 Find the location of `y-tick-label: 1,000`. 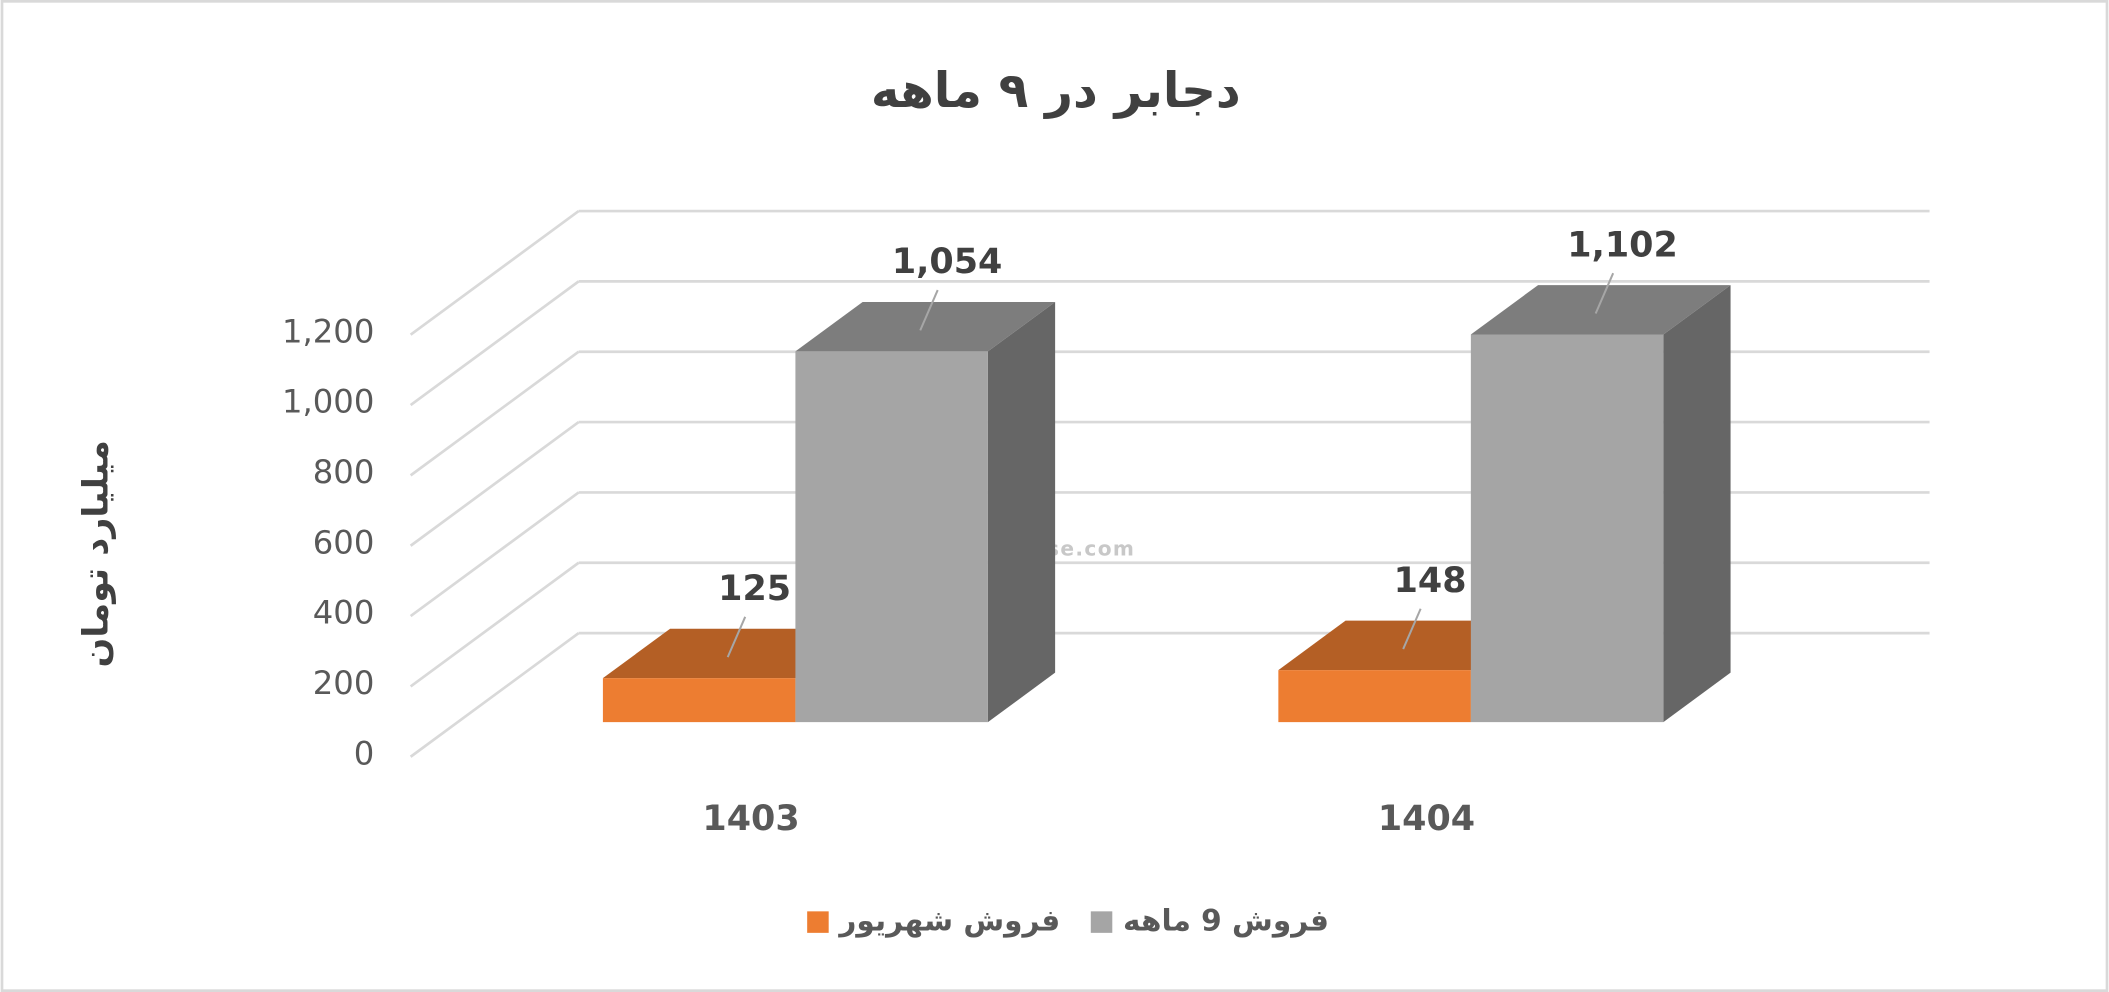

y-tick-label: 1,000 is located at coordinates (328, 402).